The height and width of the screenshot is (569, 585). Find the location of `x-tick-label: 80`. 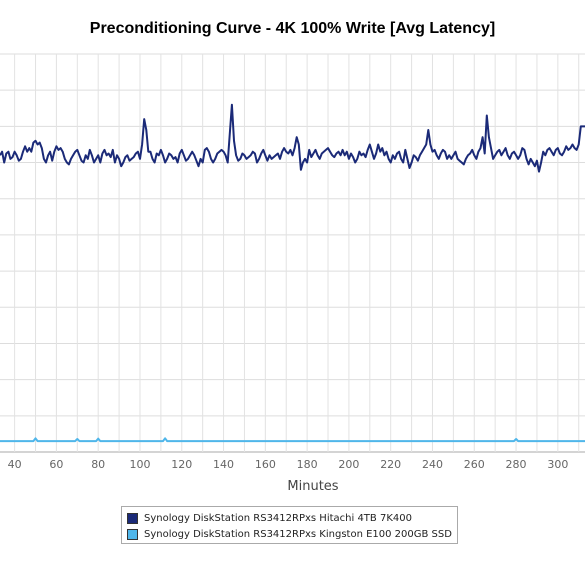

x-tick-label: 80 is located at coordinates (98, 464).